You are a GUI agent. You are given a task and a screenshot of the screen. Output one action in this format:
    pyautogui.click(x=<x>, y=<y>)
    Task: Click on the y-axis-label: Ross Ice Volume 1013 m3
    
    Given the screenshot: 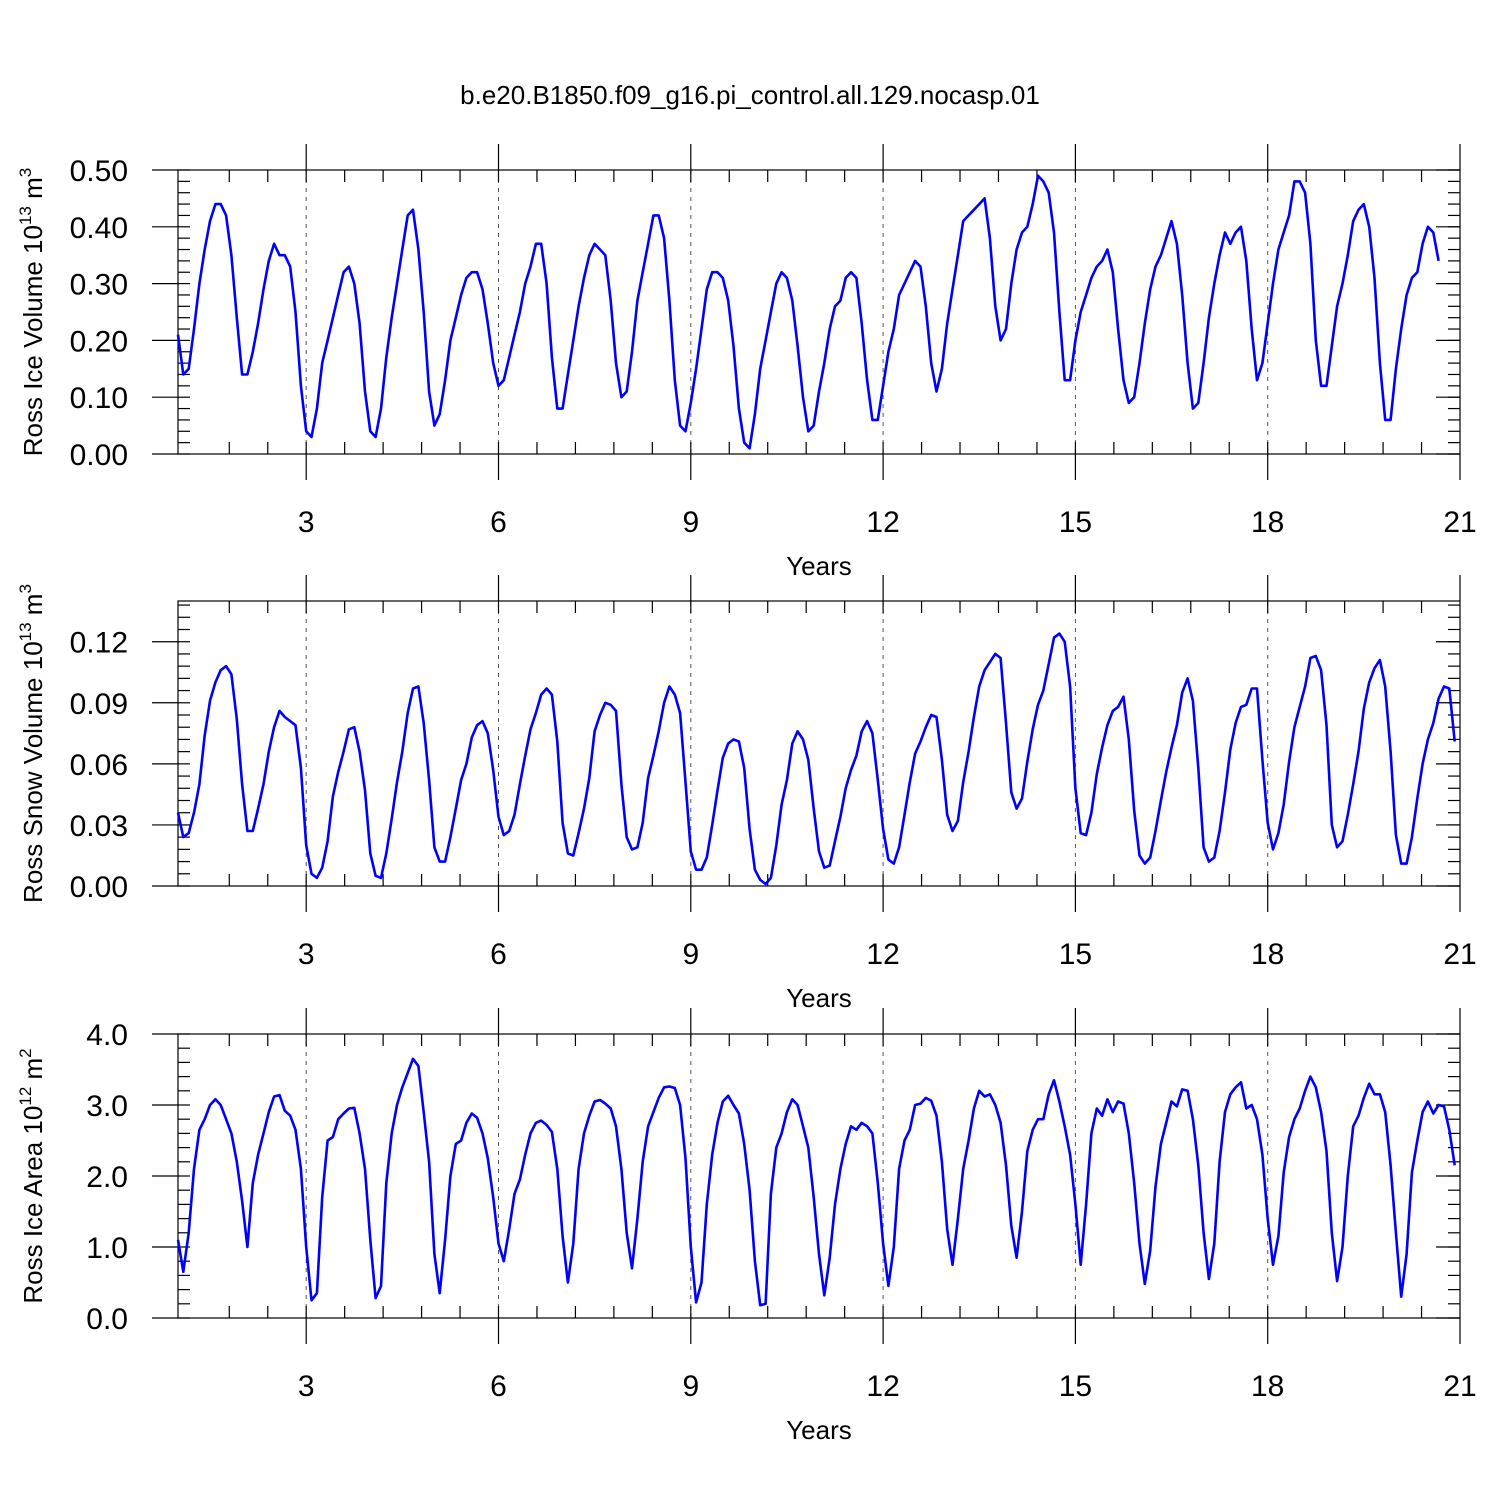 What is the action you would take?
    pyautogui.click(x=32, y=312)
    